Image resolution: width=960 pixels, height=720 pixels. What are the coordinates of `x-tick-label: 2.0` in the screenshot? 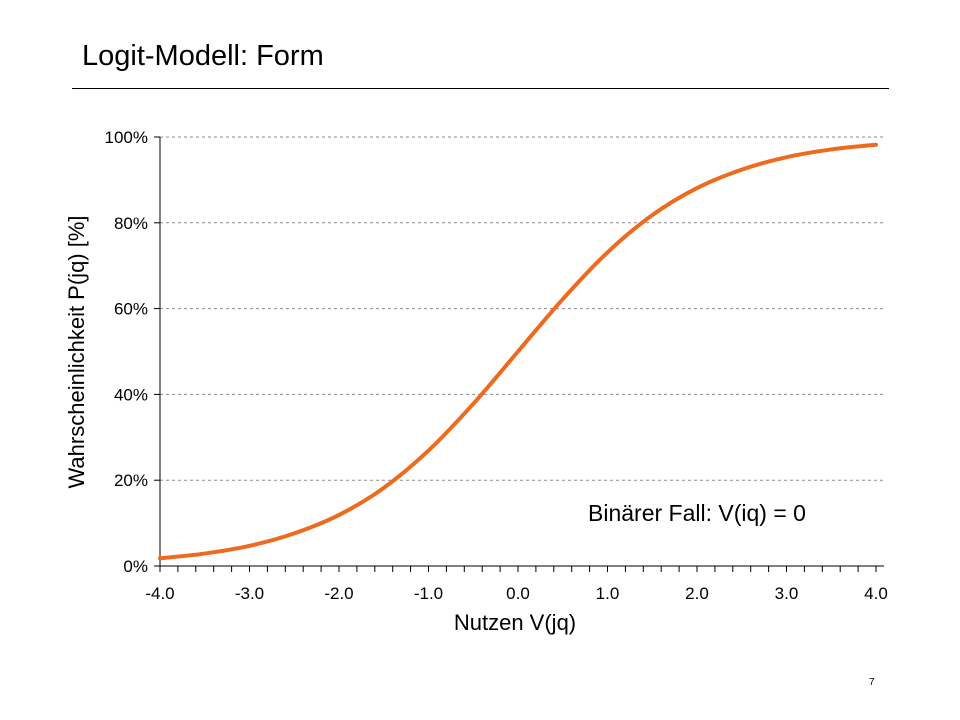 It's located at (697, 593).